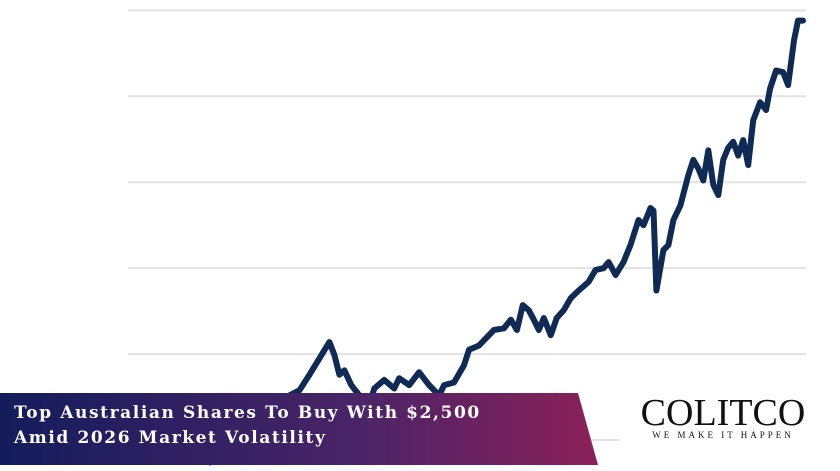 Image resolution: width=840 pixels, height=471 pixels. Describe the element at coordinates (169, 438) in the screenshot. I see `banner-title-line: Amid 2026 Market Volatility` at that location.